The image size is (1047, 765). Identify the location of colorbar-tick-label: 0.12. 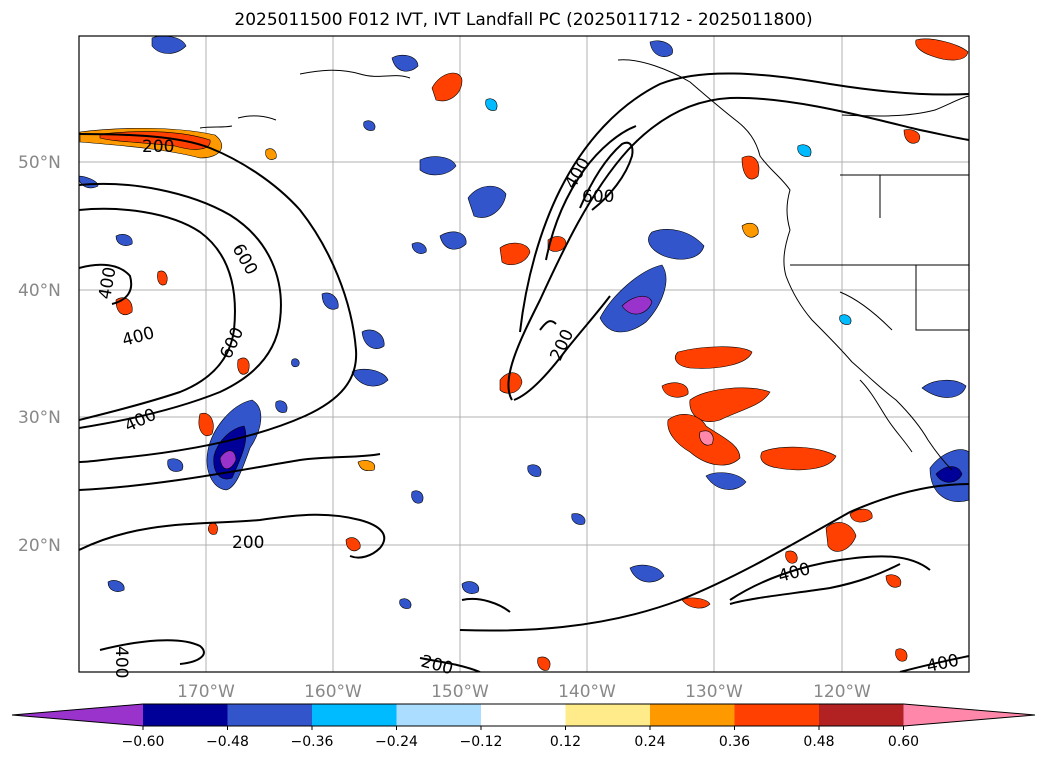
(565, 742).